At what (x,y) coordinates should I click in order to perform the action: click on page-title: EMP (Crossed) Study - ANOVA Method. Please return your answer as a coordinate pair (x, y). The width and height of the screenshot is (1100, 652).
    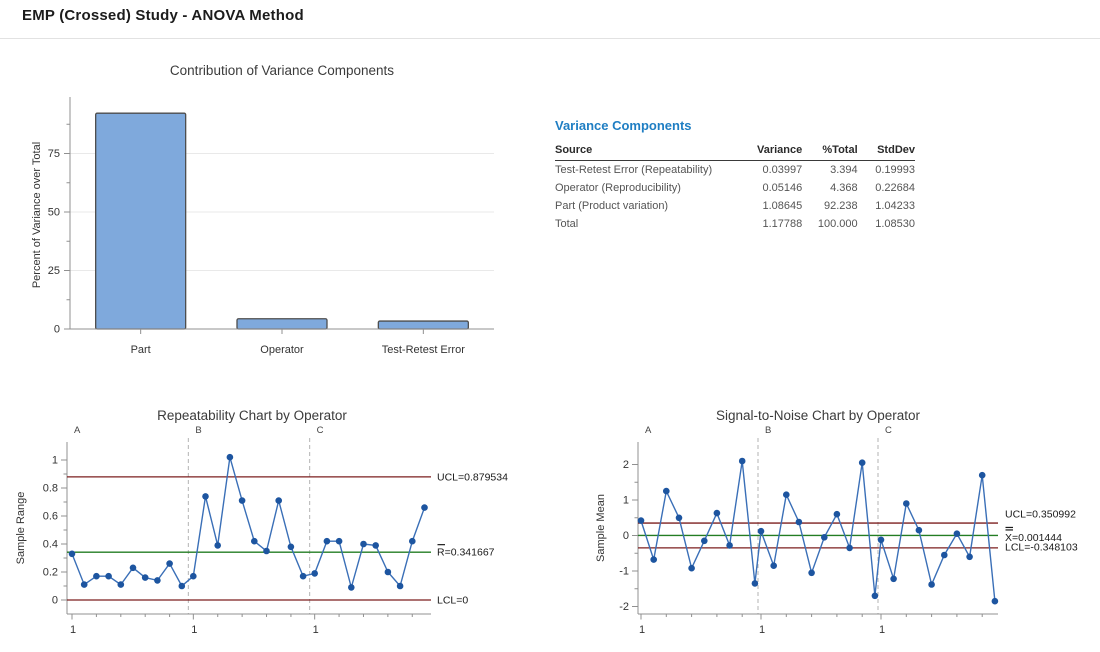
    Looking at the image, I should click on (163, 15).